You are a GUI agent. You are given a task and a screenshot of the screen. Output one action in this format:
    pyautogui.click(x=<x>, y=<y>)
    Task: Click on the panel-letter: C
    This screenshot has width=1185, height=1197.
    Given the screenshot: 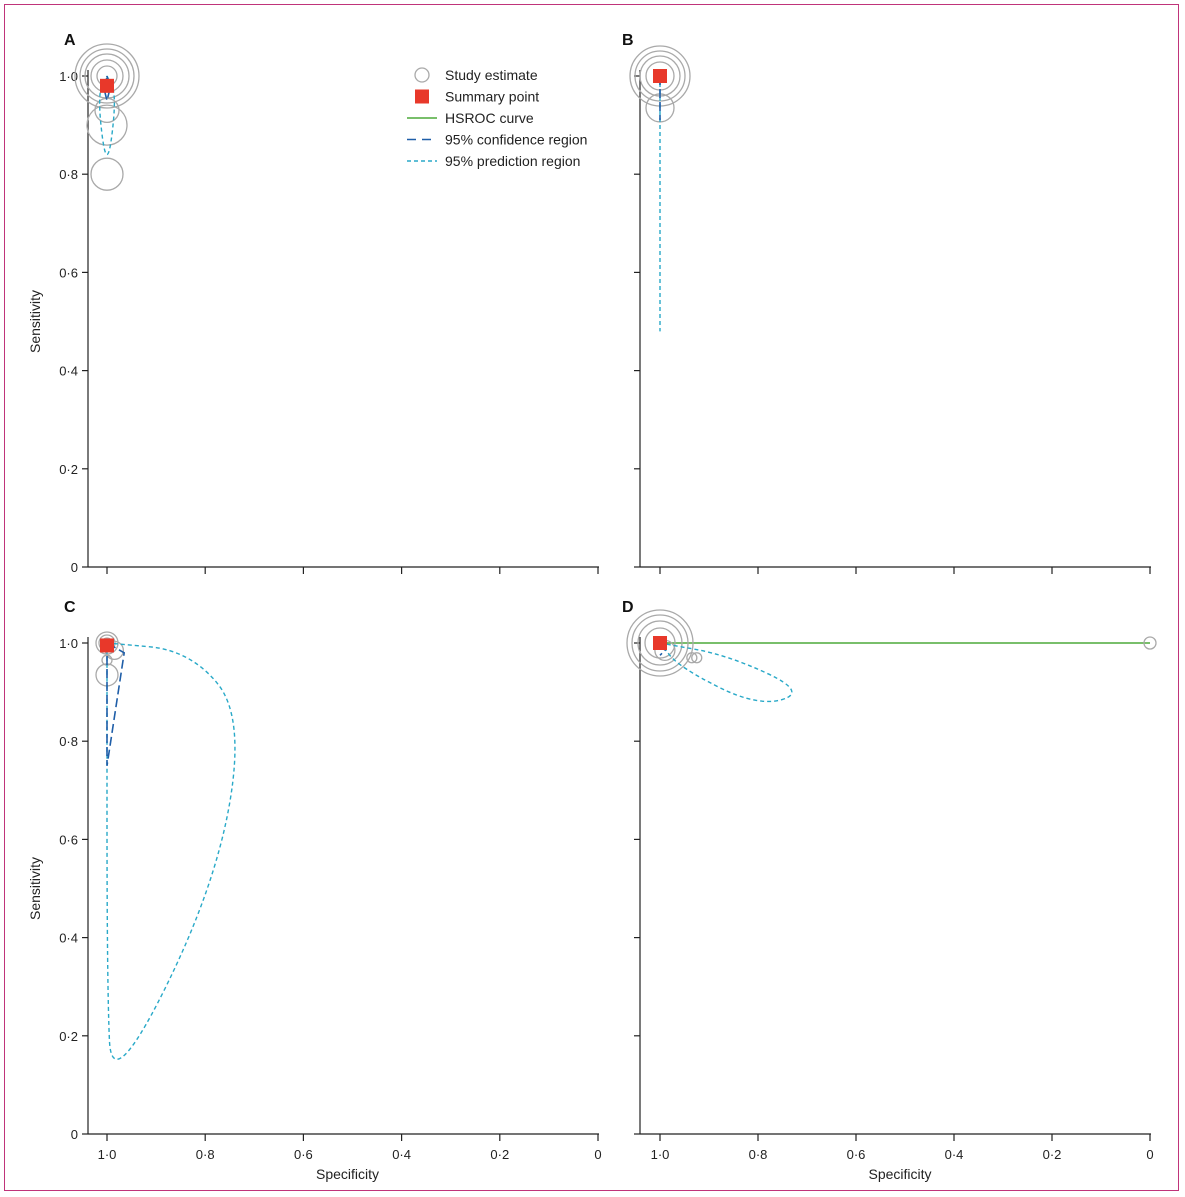 What is the action you would take?
    pyautogui.click(x=70, y=607)
    